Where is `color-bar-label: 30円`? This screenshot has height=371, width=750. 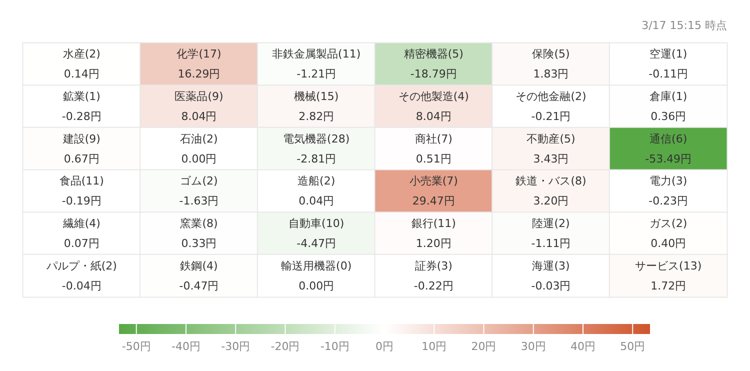
color-bar-label: 30円 is located at coordinates (533, 346).